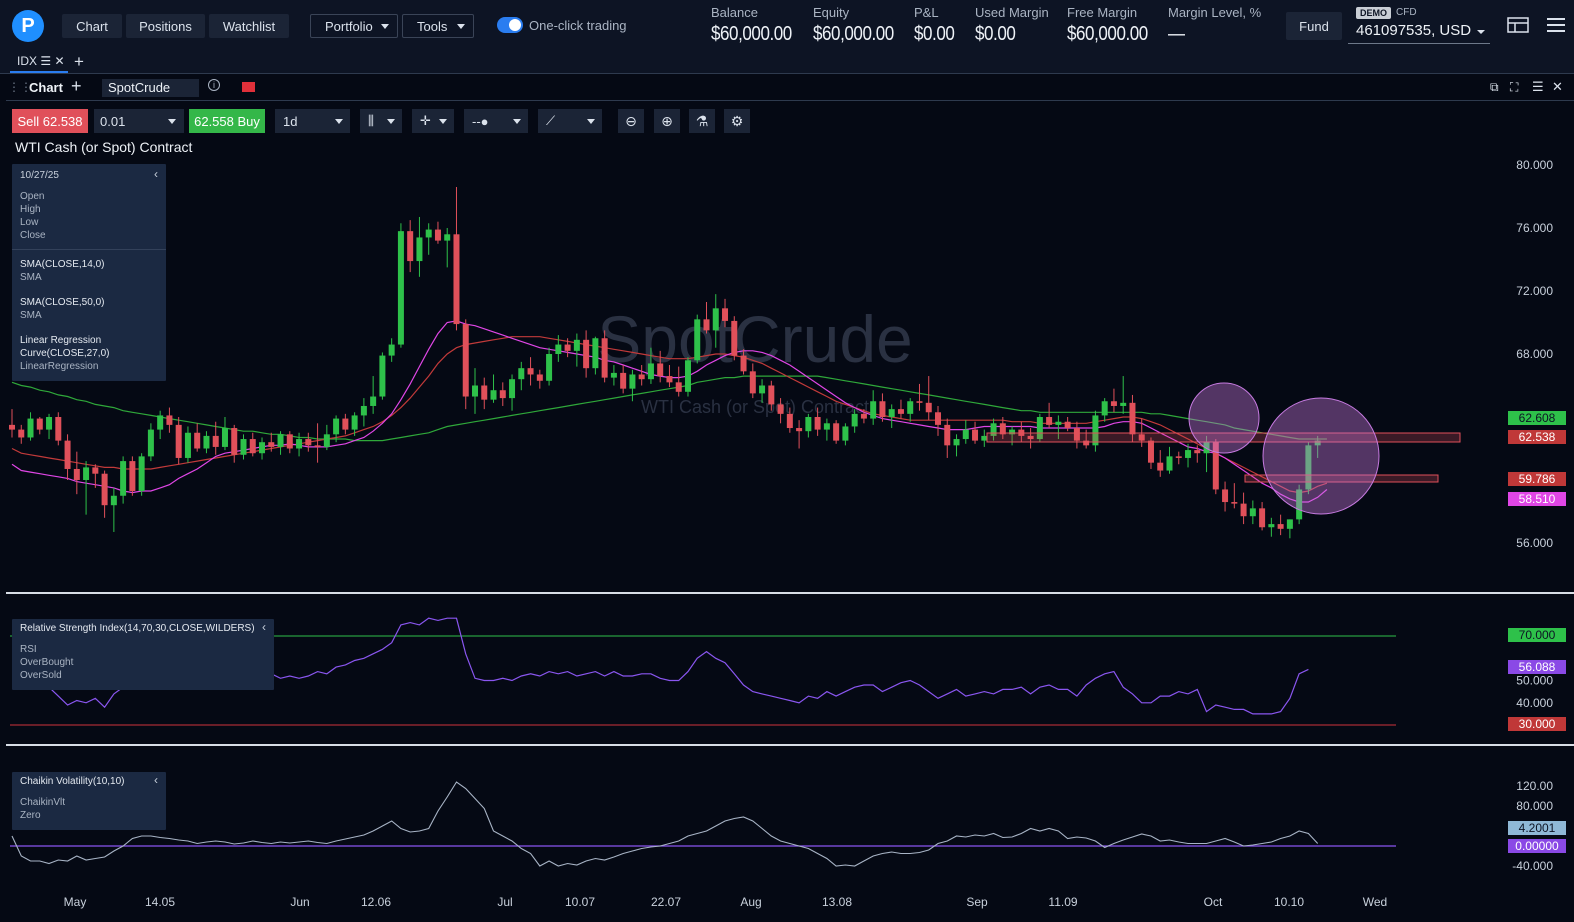 This screenshot has width=1574, height=922. I want to click on one-click-toggle, so click(510, 25).